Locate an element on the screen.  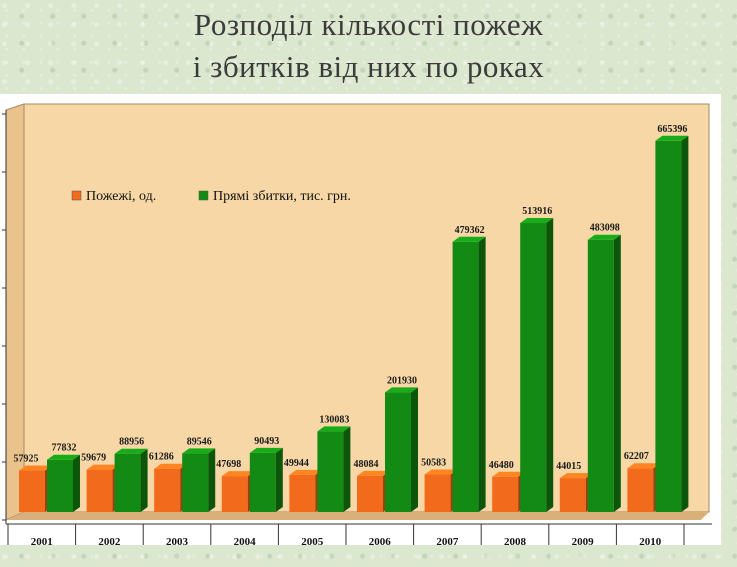
fires-value-label: 59679 is located at coordinates (93, 458).